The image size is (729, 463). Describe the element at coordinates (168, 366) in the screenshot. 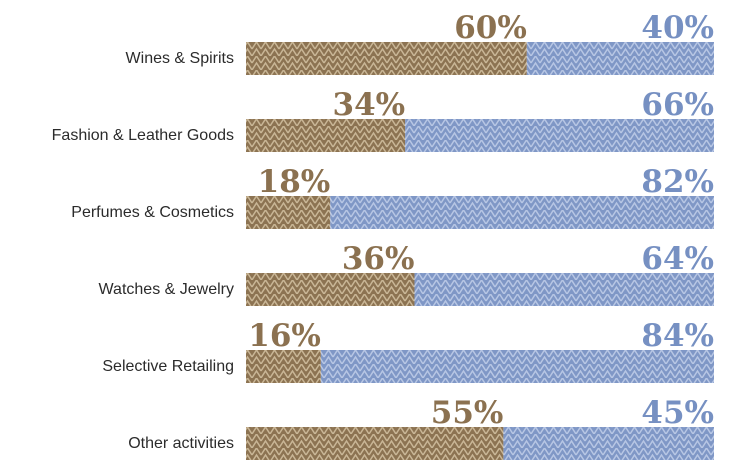

I see `category-label-selective-retailing: Selective Retailing` at that location.